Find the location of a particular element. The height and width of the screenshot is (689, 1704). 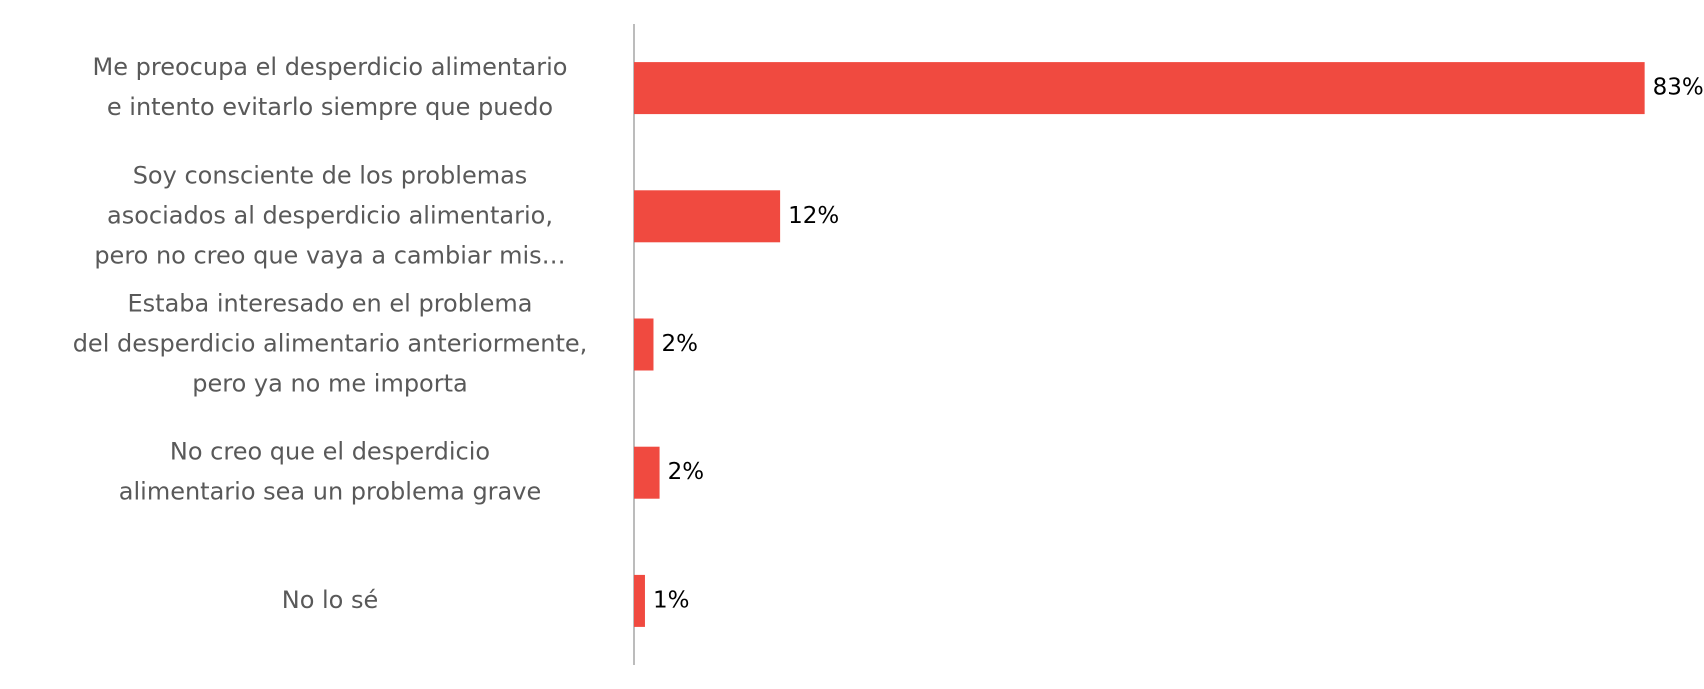

category-label: No creo que el desperdicio is located at coordinates (330, 452).